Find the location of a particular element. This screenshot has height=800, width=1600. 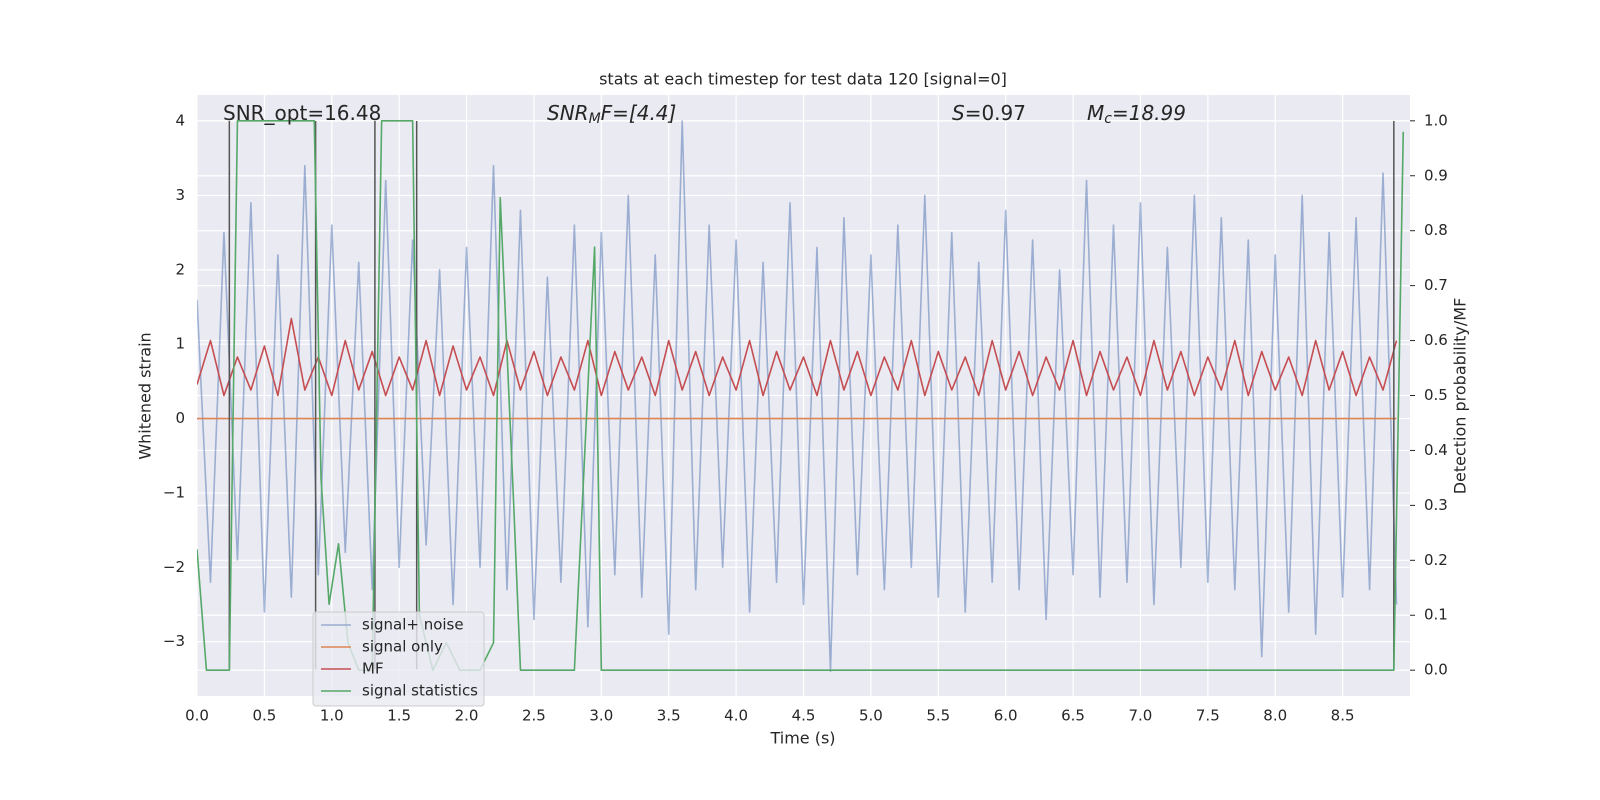

y2-tick-label: 0.9 is located at coordinates (1436, 175).